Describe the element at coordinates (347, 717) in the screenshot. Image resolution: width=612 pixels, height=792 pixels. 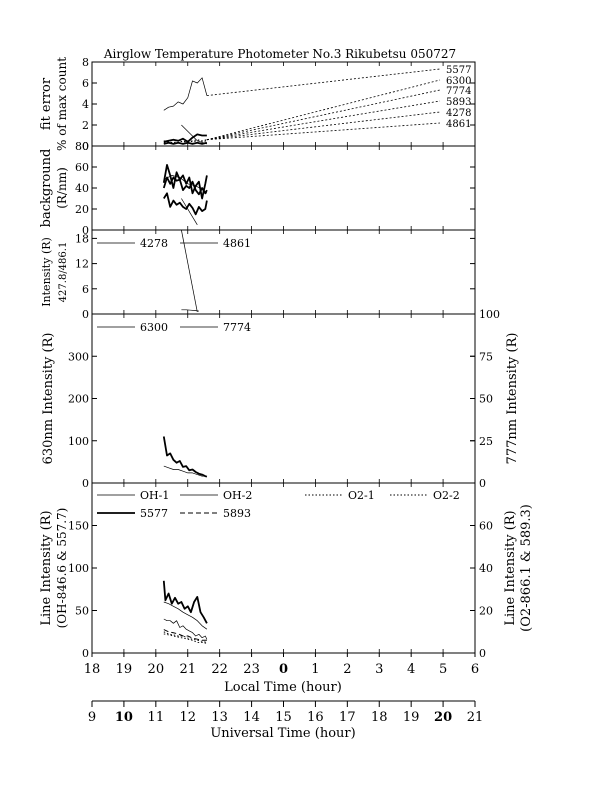
I see `ut-tick-label: 17` at that location.